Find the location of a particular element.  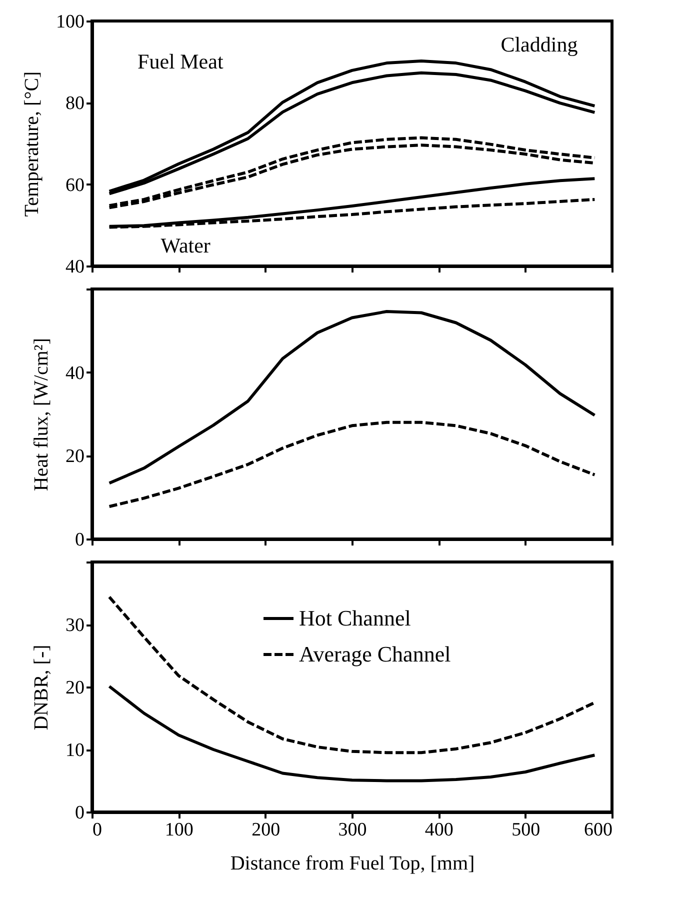

y-axis-title: DNBR, [-] is located at coordinates (41, 687).